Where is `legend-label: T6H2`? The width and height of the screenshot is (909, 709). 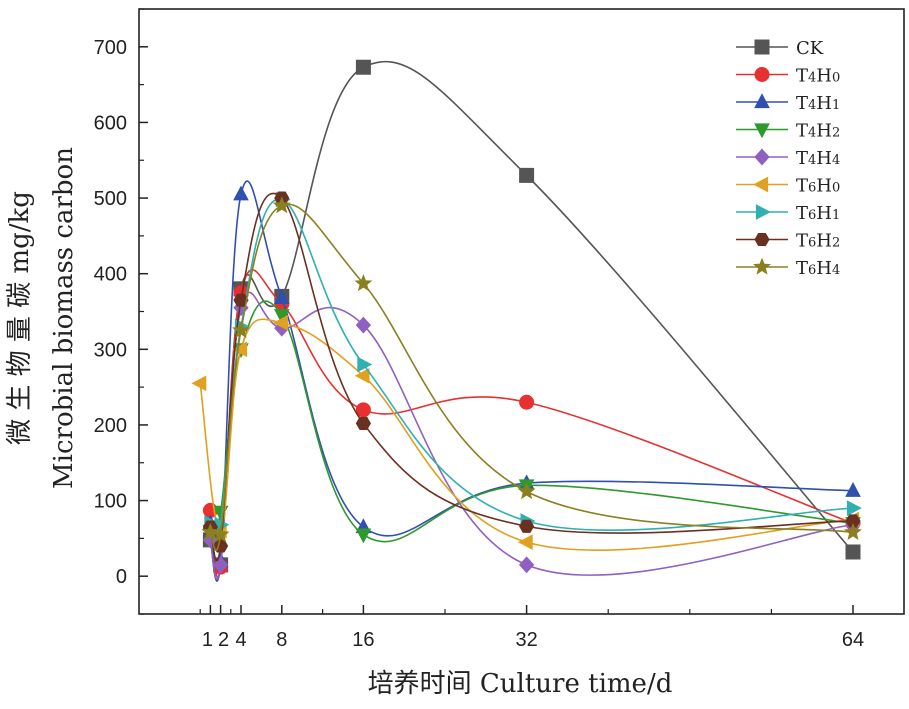
legend-label: T6H2 is located at coordinates (818, 241).